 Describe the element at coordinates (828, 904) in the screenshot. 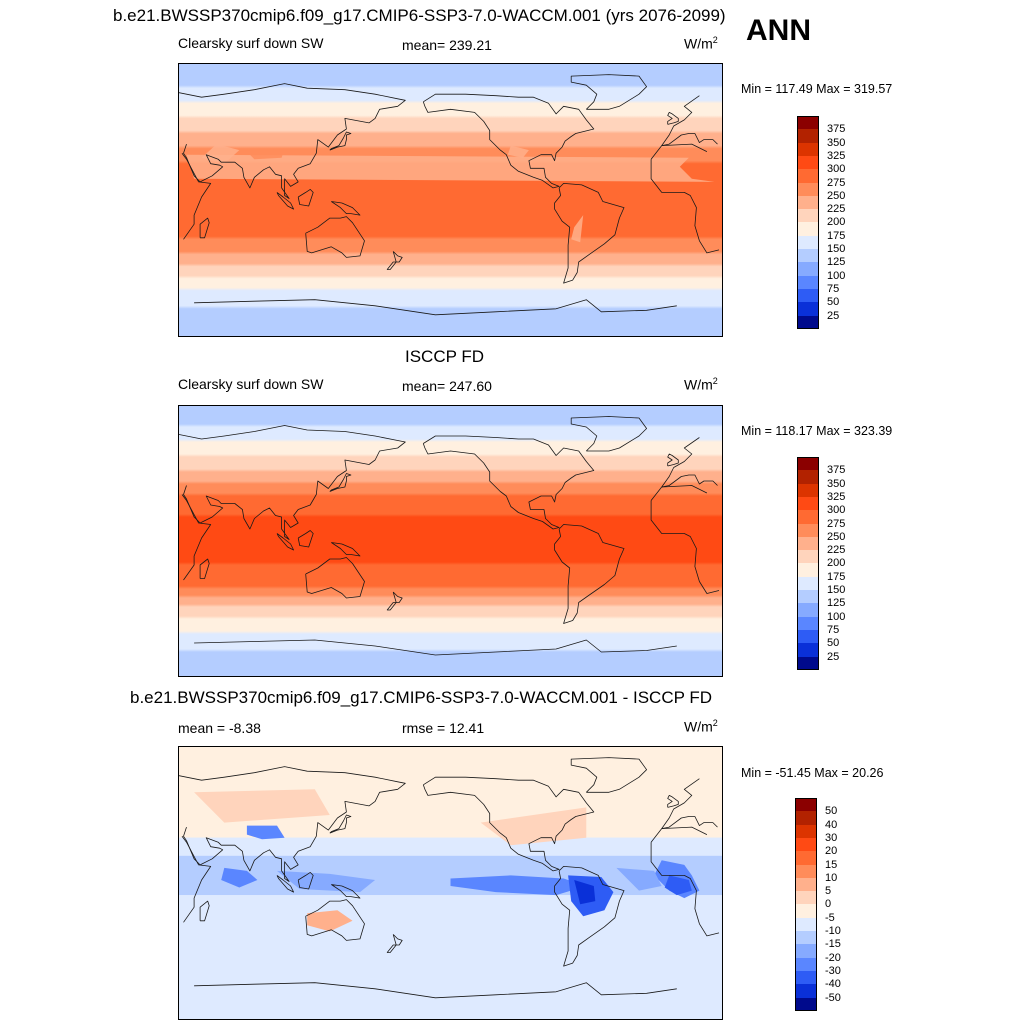

I see `colorbar-tick-label: 0` at that location.